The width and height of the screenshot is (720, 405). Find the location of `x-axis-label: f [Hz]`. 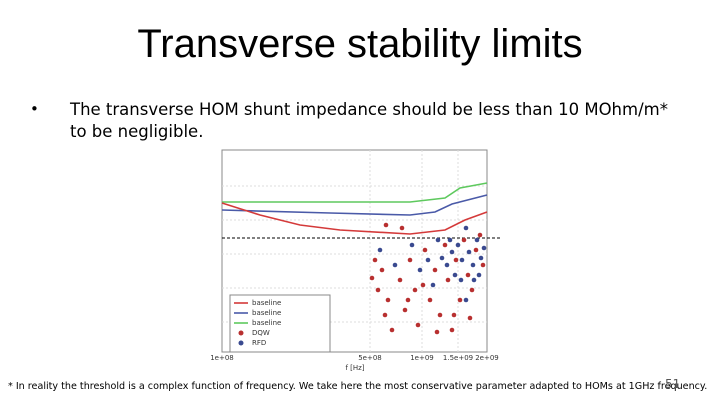

x-axis-label: f [Hz] is located at coordinates (354, 368).